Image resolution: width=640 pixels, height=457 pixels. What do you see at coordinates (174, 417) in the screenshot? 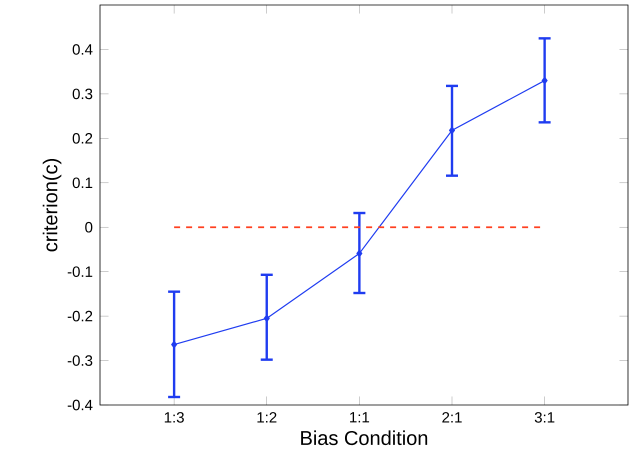
I see `x-tick-label: 1:3` at bounding box center [174, 417].